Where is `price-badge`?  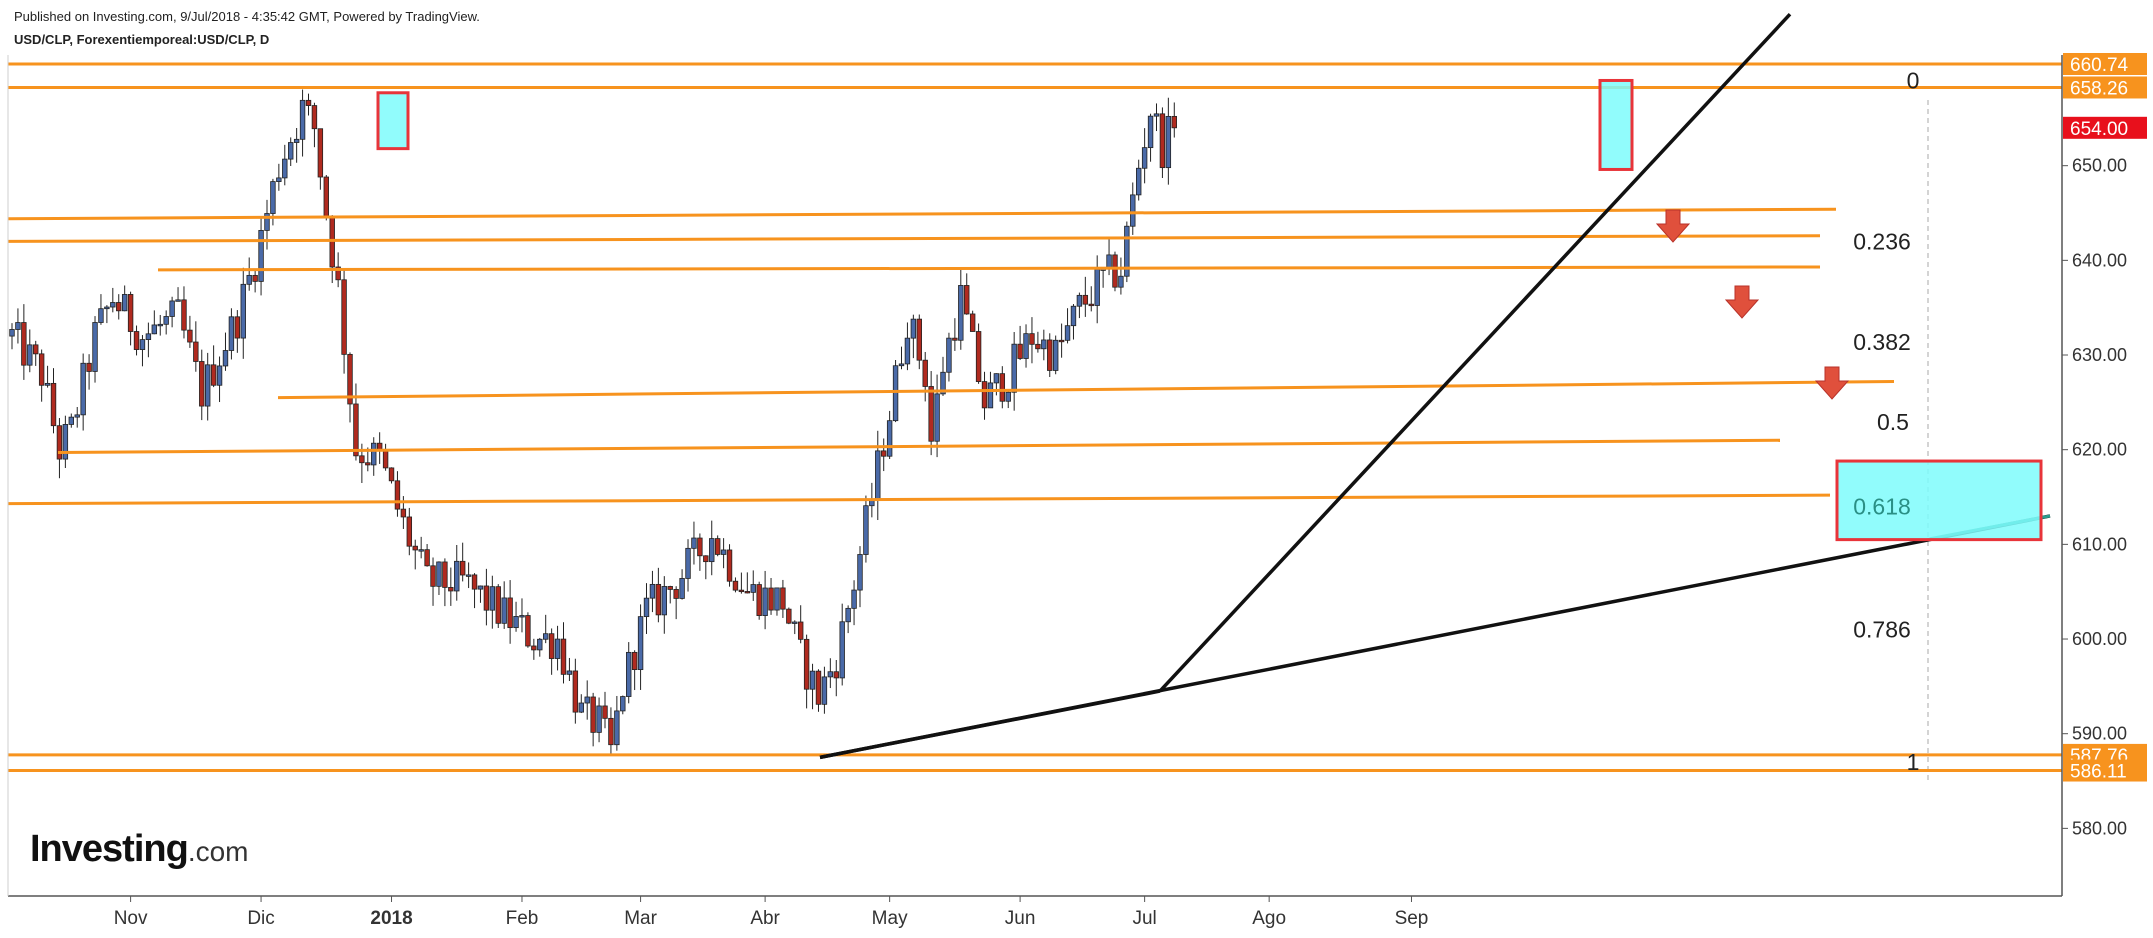 price-badge is located at coordinates (2105, 87).